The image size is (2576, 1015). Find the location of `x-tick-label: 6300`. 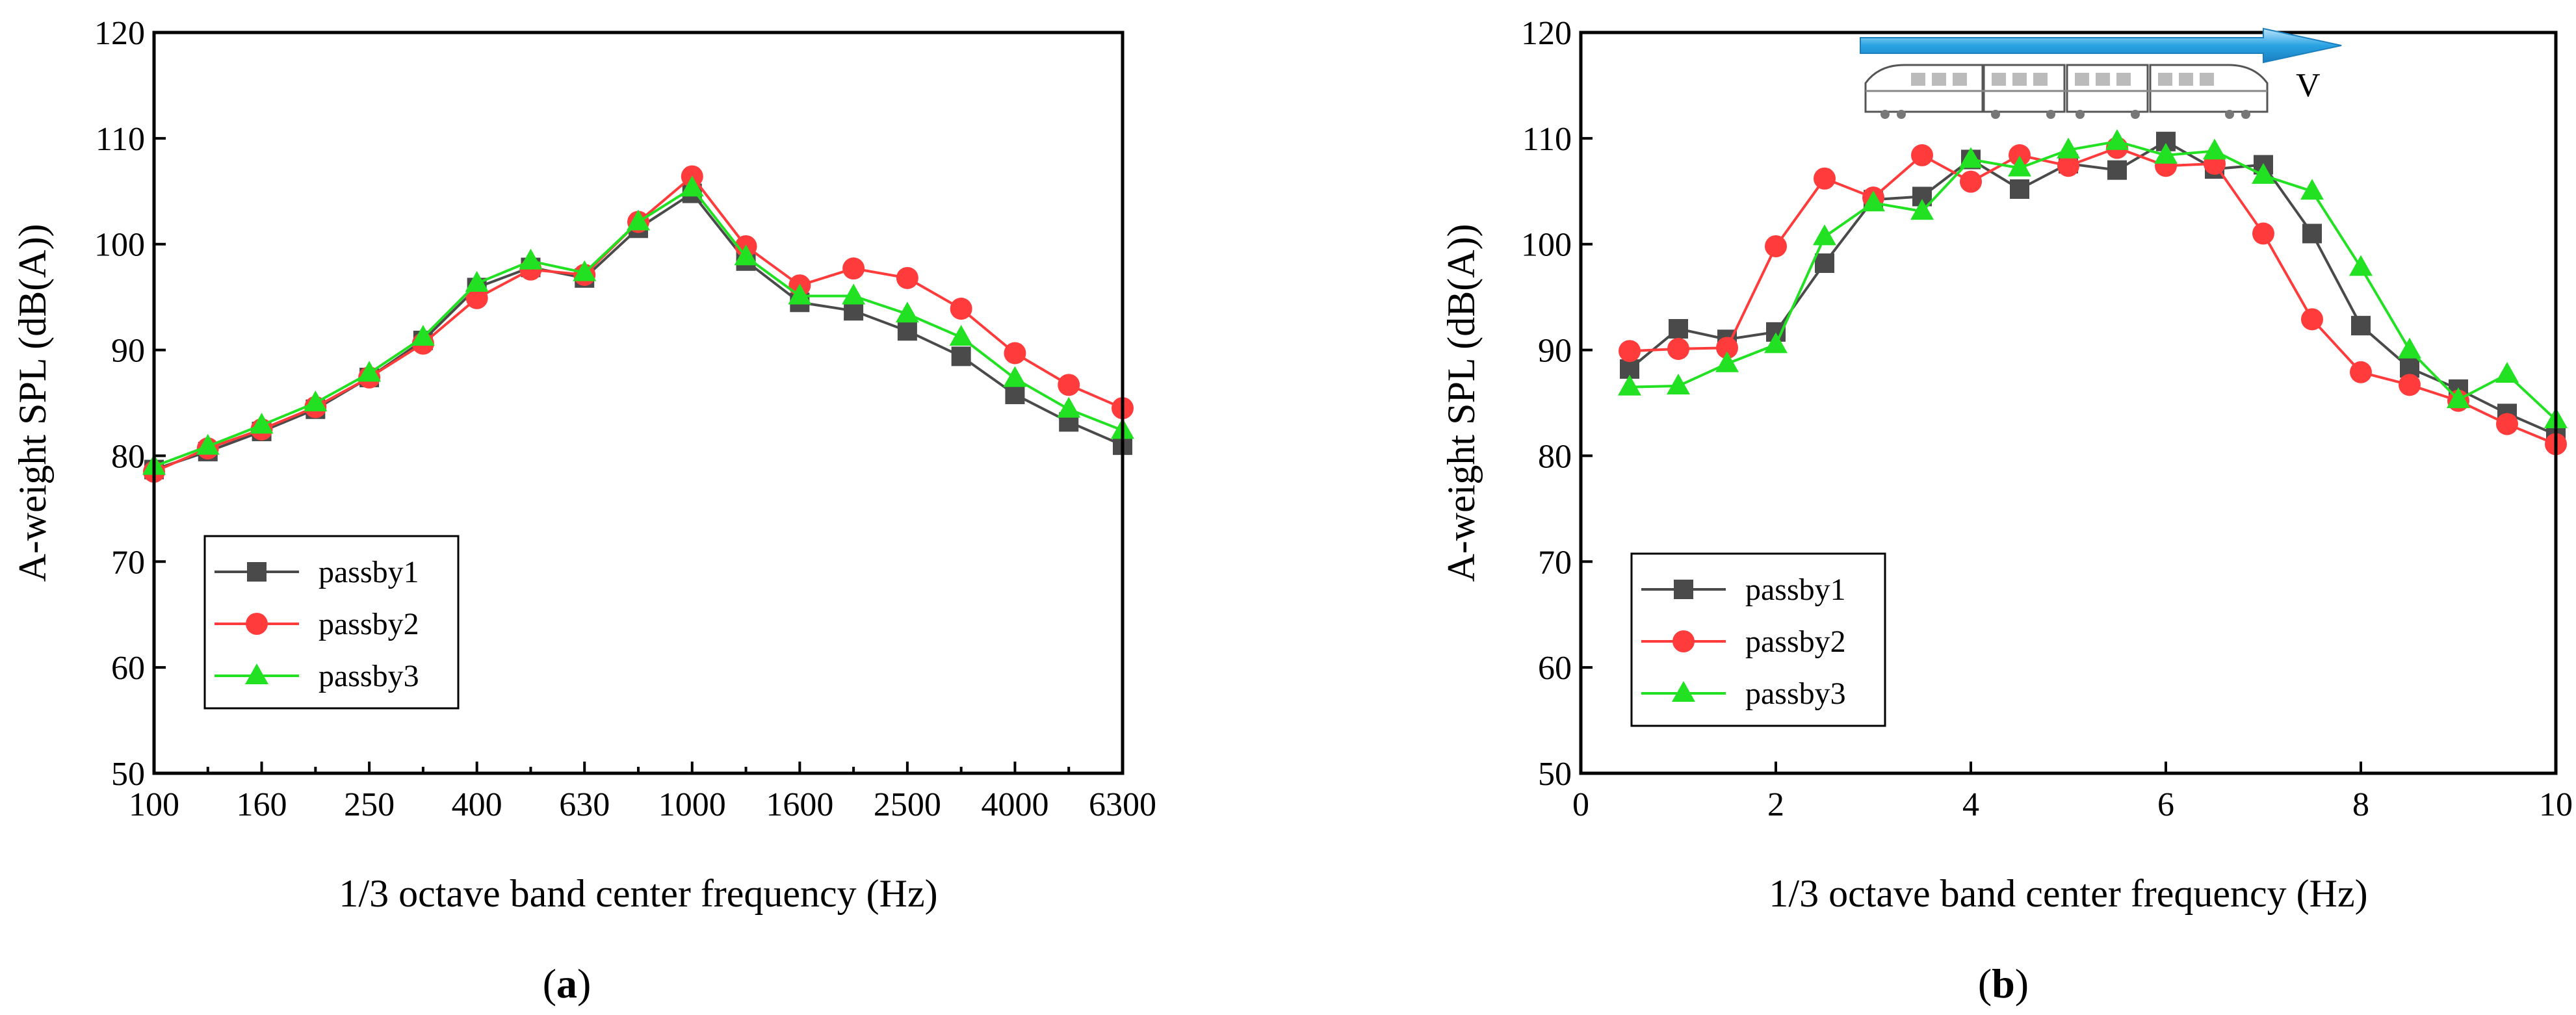

x-tick-label: 6300 is located at coordinates (1122, 805).